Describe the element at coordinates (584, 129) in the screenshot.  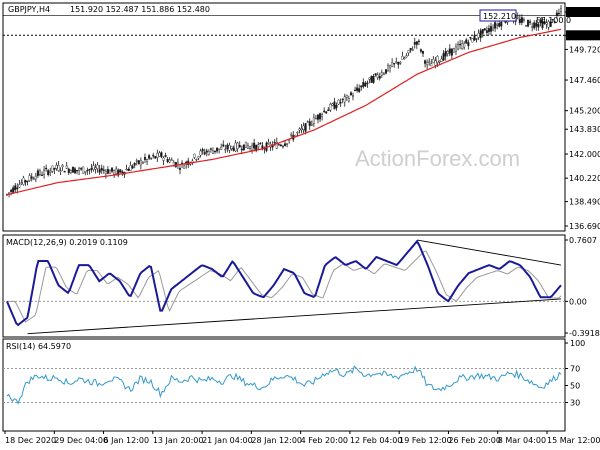
I see `price-tick-label: 143.830` at that location.